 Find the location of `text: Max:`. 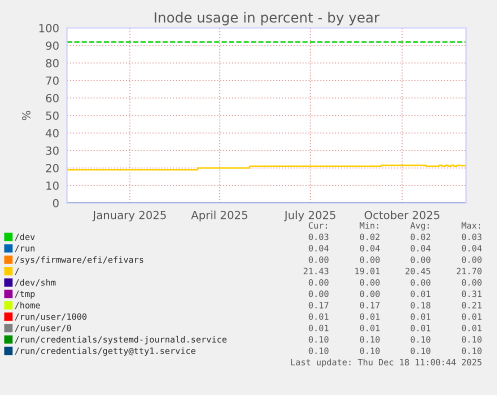

text: Max: is located at coordinates (471, 225).